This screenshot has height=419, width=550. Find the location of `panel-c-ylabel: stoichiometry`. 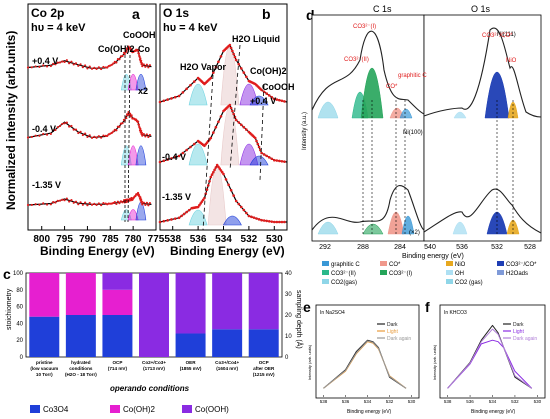

panel-c-ylabel: stoichiometry is located at coordinates (9, 309).